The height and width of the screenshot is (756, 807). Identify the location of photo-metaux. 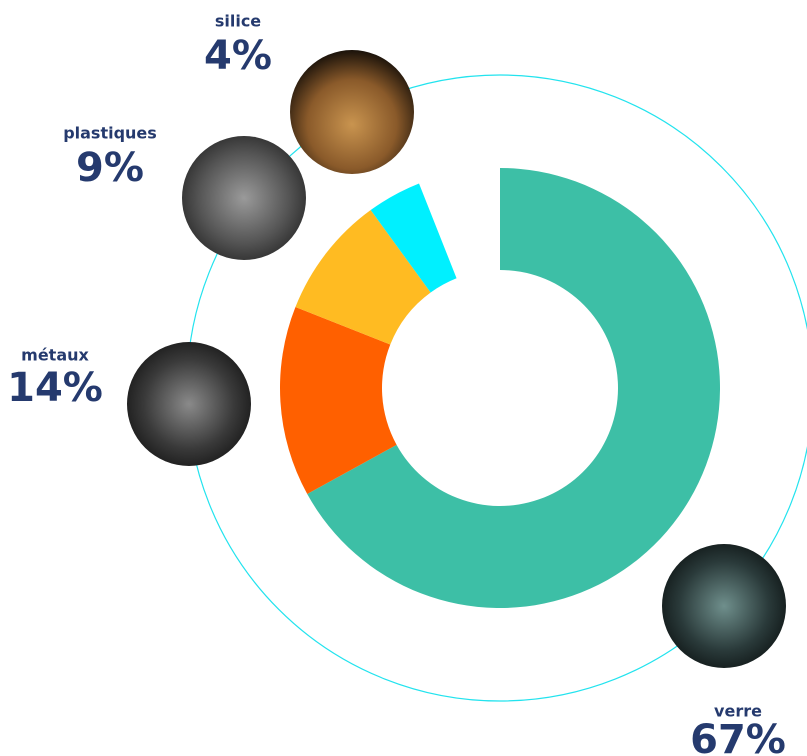
(189, 404).